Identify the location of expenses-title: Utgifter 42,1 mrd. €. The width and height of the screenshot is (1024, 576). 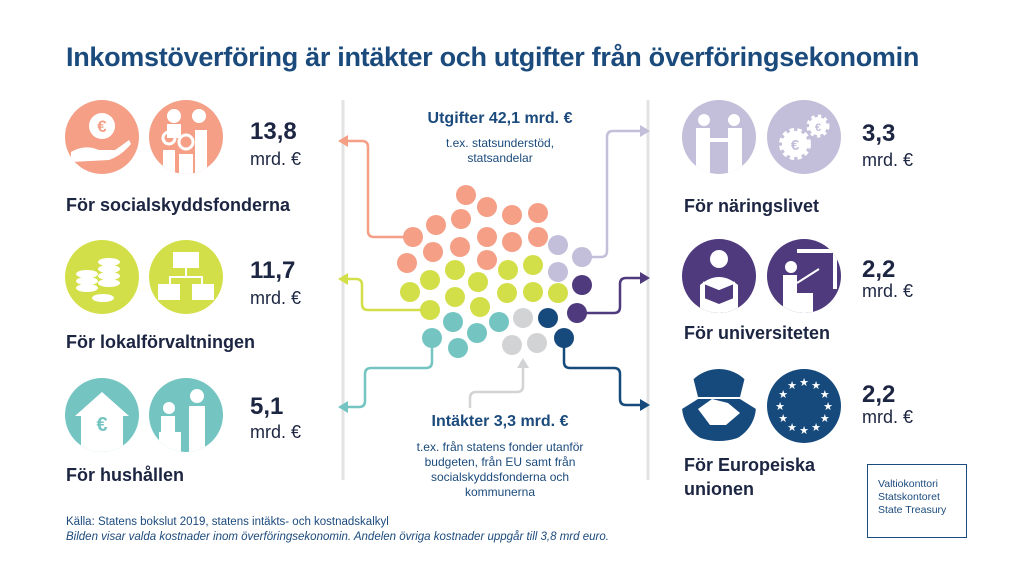
(500, 118).